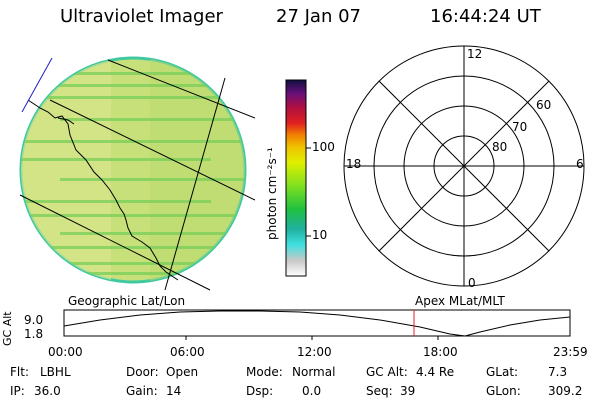 The width and height of the screenshot is (600, 400). Describe the element at coordinates (408, 391) in the screenshot. I see `info-value-seq: 39` at that location.